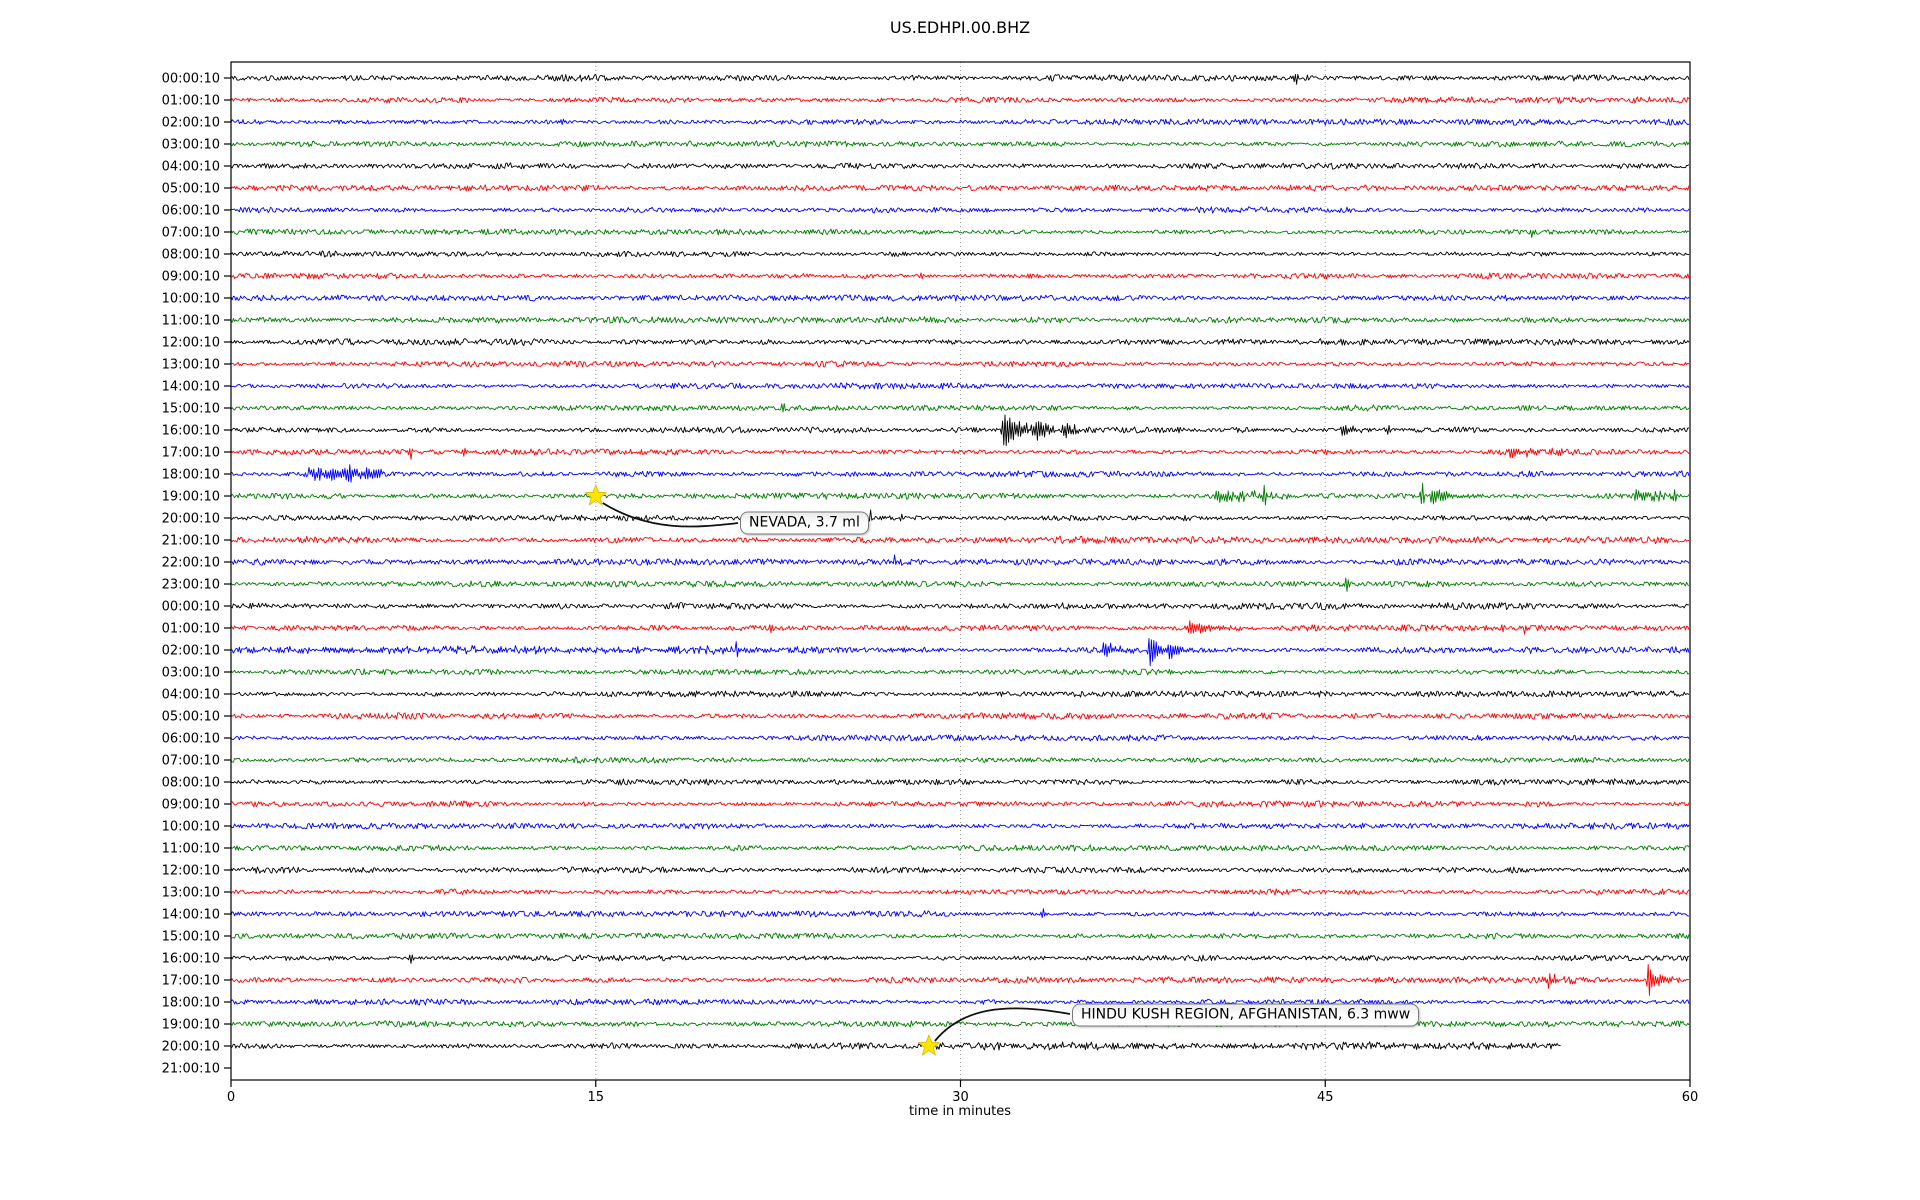 The height and width of the screenshot is (1200, 1920). What do you see at coordinates (804, 523) in the screenshot?
I see `annotation-nevada: NEVADA, 3.7 ml` at bounding box center [804, 523].